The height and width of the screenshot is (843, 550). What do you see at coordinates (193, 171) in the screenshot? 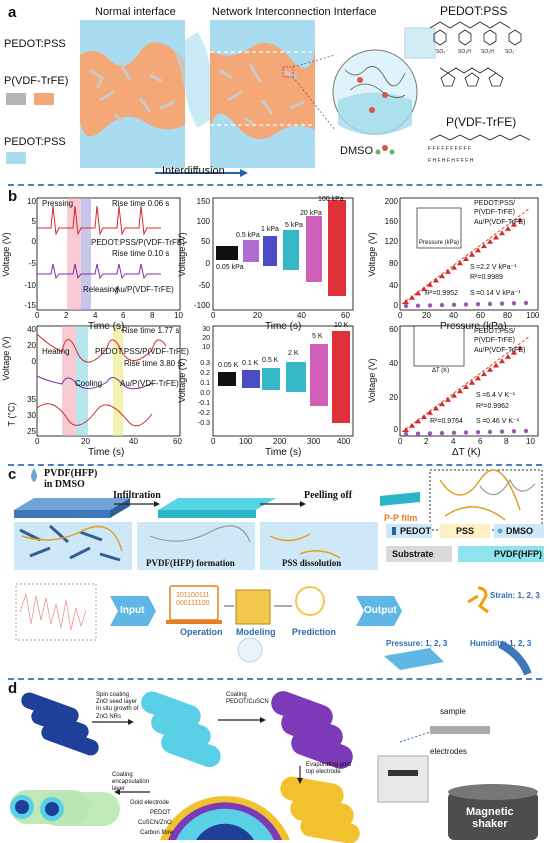
I see `label-interdiffusion: Interdiffusion` at bounding box center [193, 171].